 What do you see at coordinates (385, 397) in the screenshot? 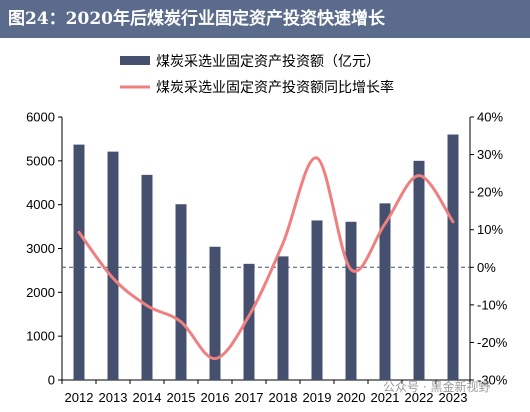
I see `x-tick-label: 2021` at bounding box center [385, 397].